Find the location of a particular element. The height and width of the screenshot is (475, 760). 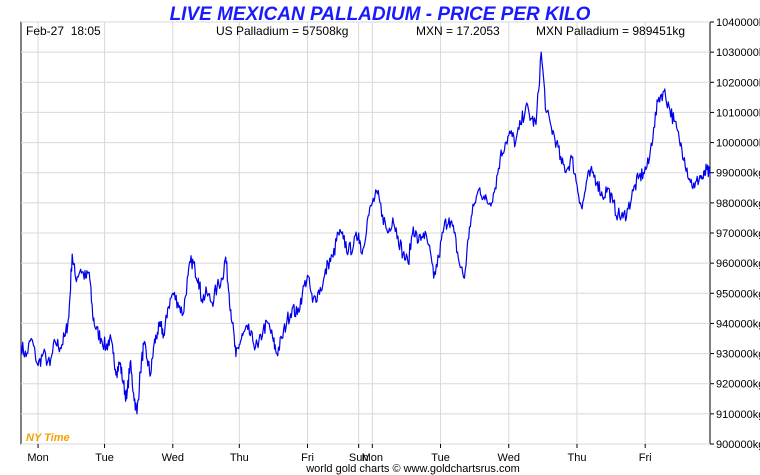

y-tick-label: 920000kg is located at coordinates (738, 385).